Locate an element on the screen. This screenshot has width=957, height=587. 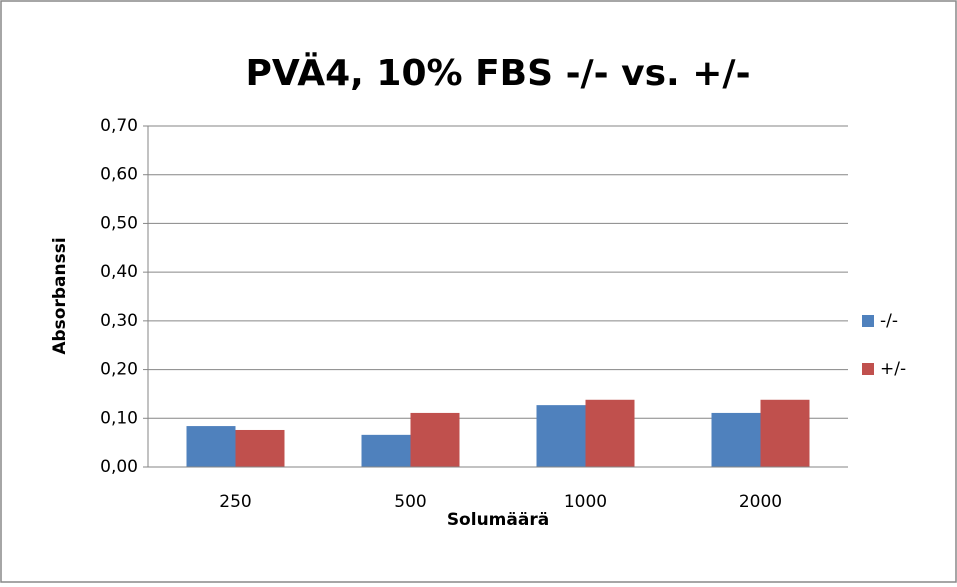
y-tick-label: 0,10 is located at coordinates (119, 418).